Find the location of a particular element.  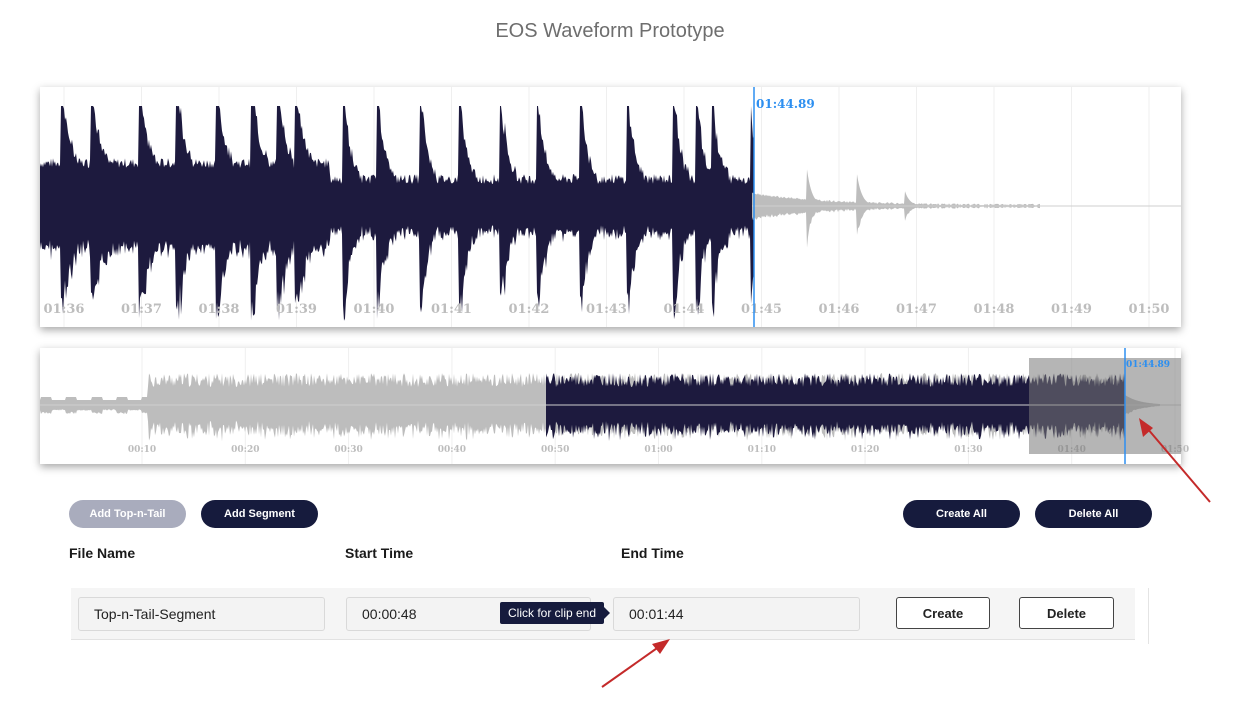

overview-played-waveform is located at coordinates (835, 407).